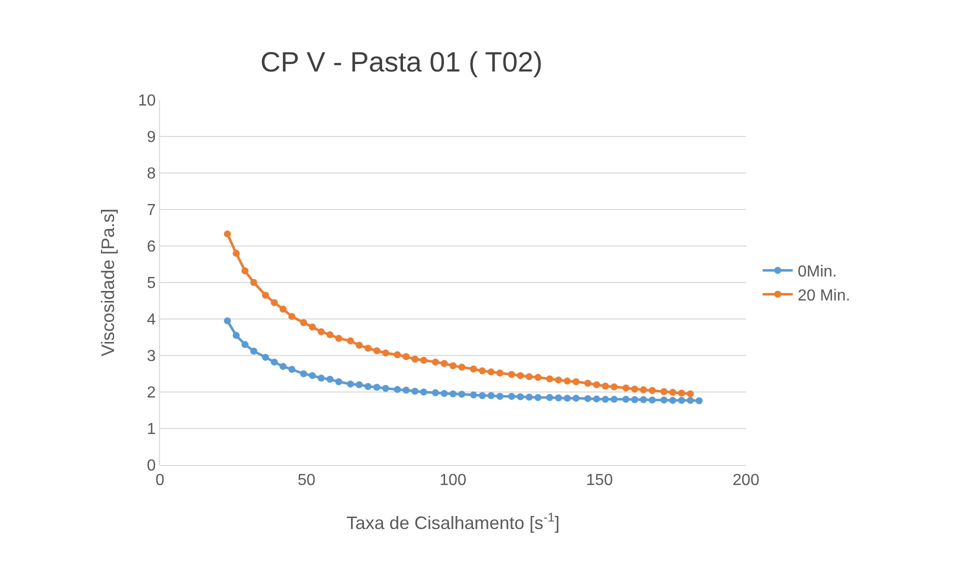 The image size is (956, 575). What do you see at coordinates (599, 481) in the screenshot?
I see `x-tick-label: 150` at bounding box center [599, 481].